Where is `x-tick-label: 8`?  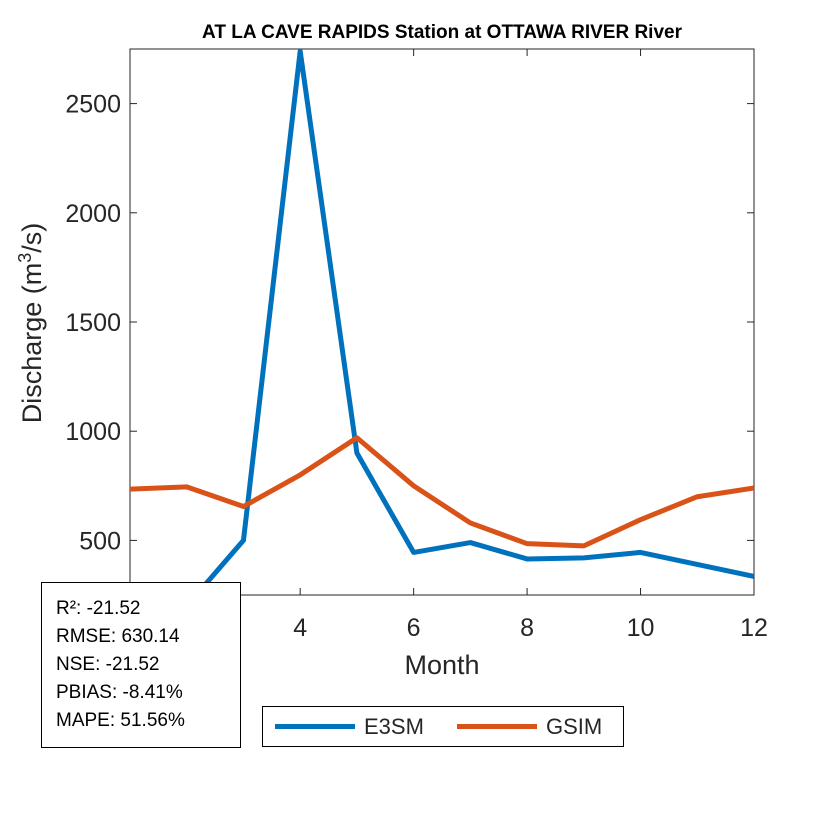 x-tick-label: 8 is located at coordinates (527, 628).